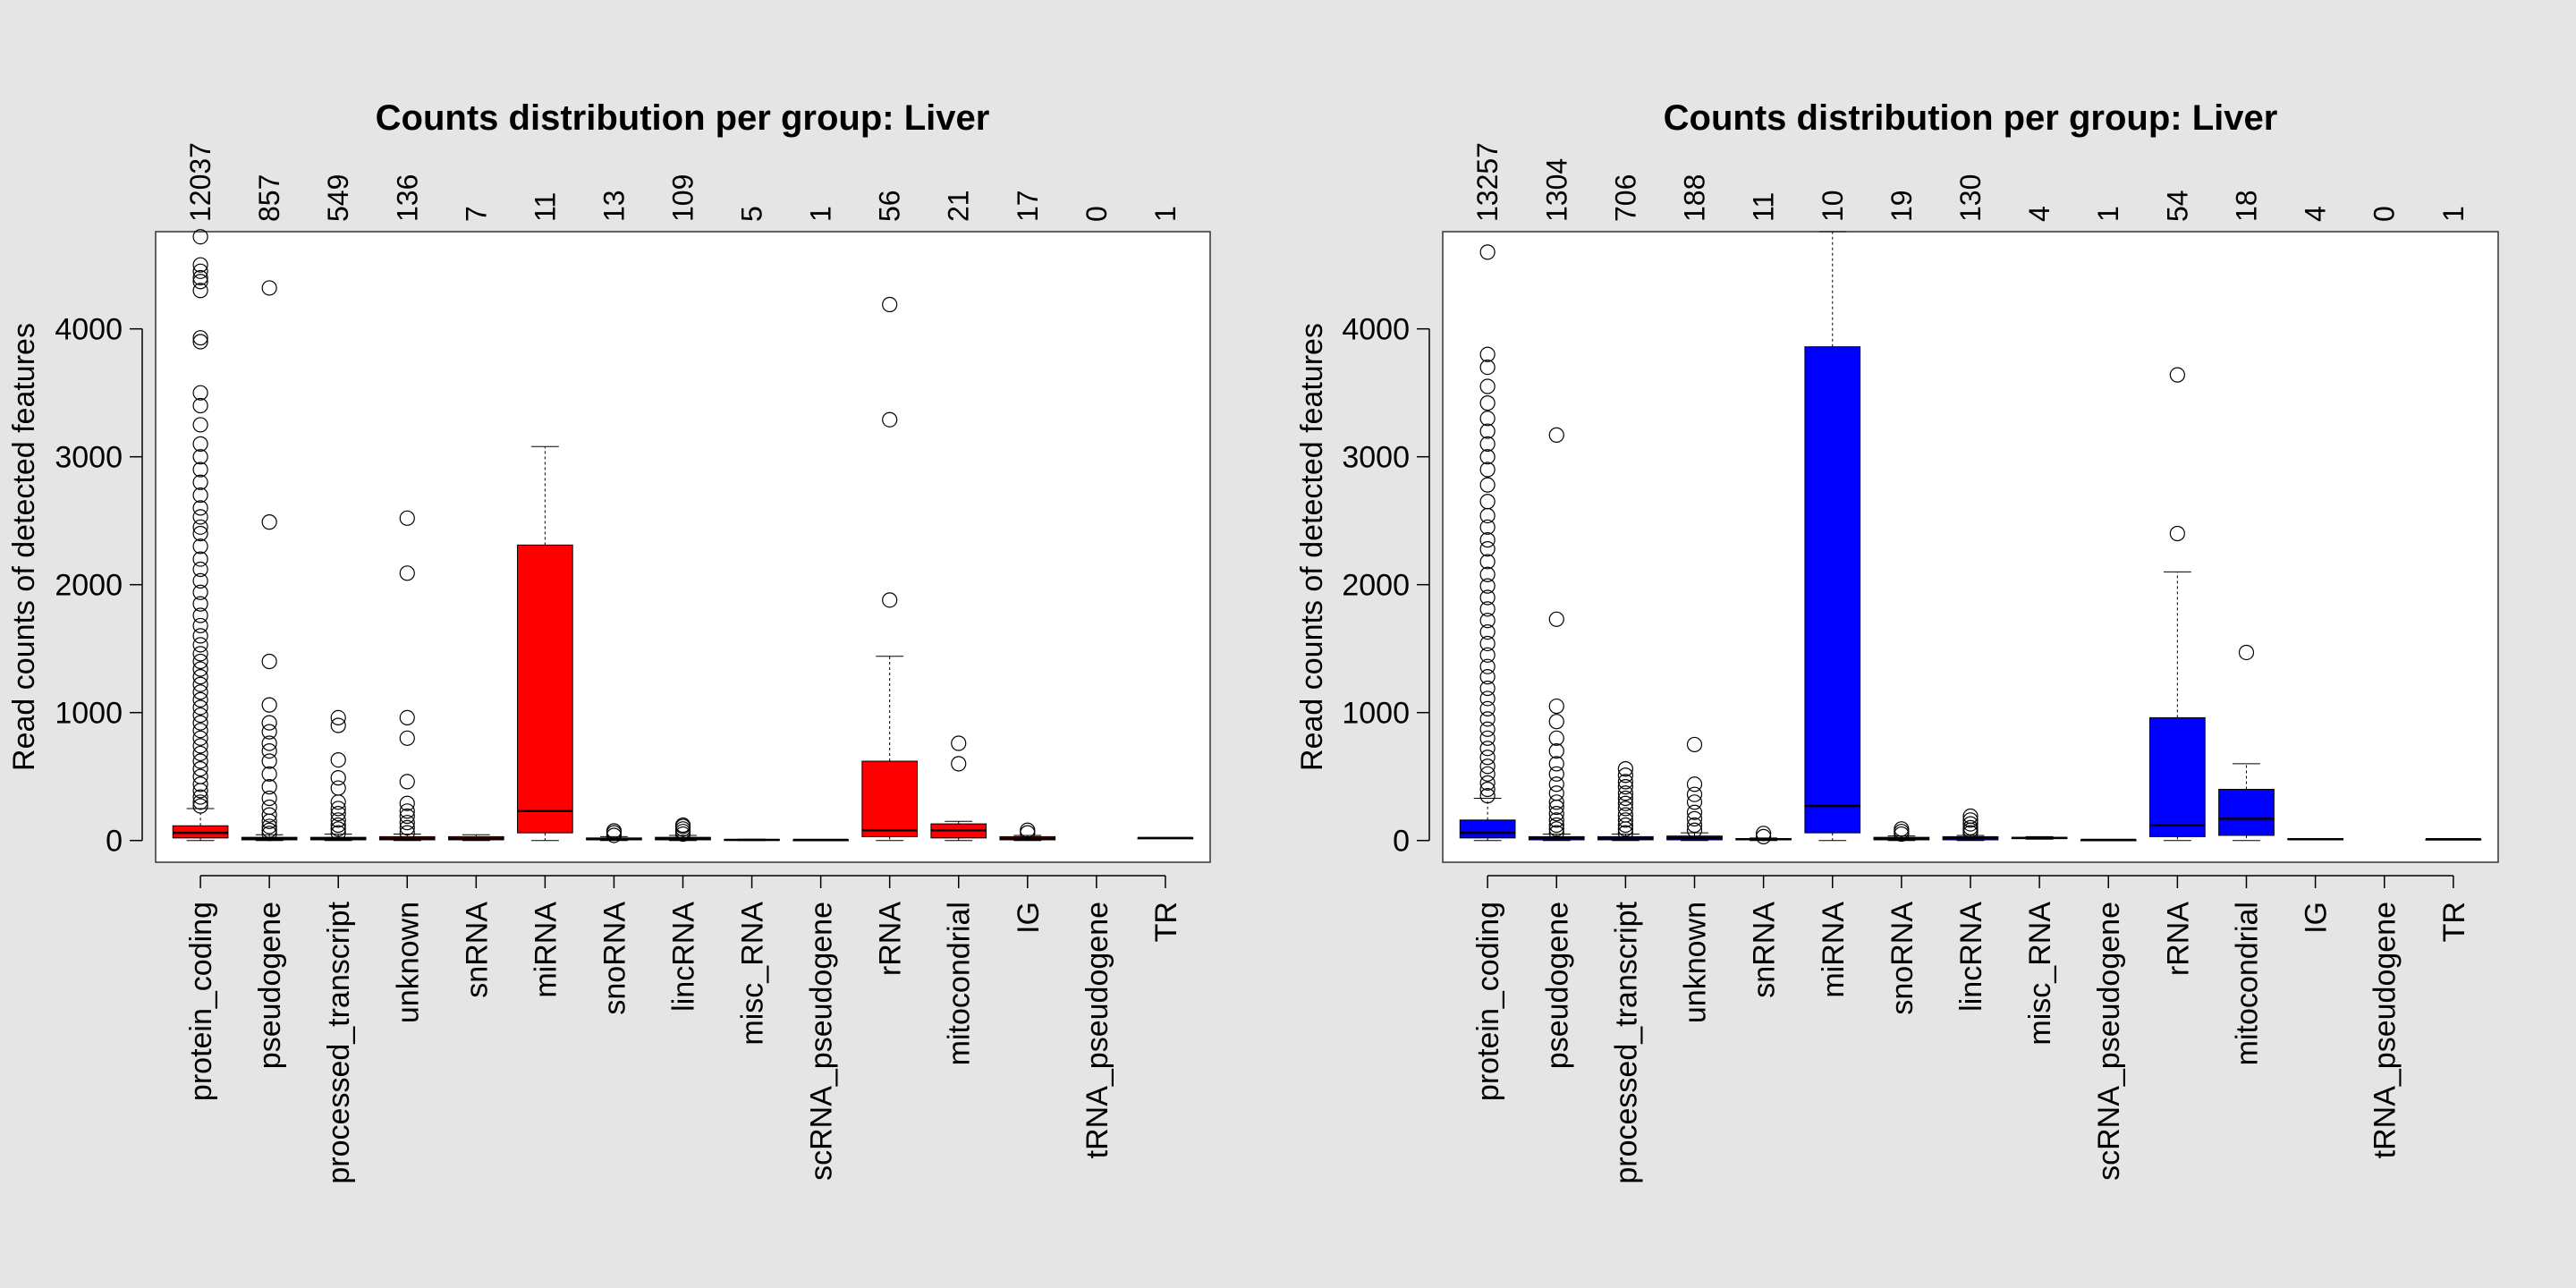  What do you see at coordinates (407, 676) in the screenshot?
I see `box-unknown` at bounding box center [407, 676].